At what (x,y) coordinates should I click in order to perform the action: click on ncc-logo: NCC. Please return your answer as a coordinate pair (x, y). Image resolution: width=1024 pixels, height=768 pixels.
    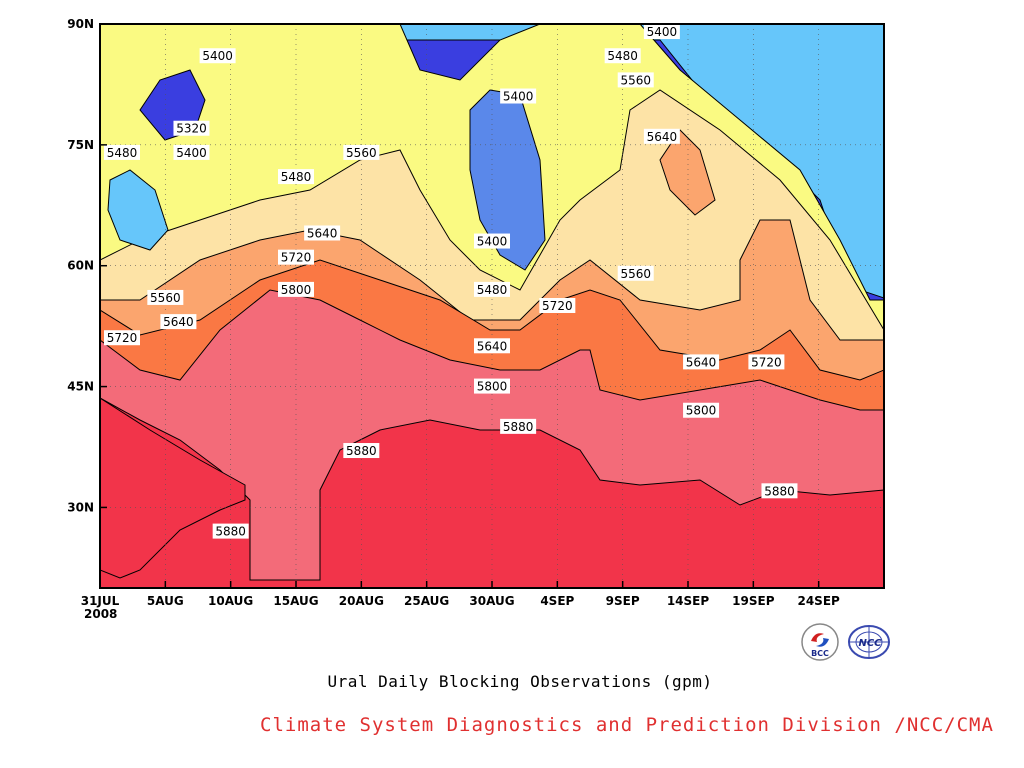
    Looking at the image, I should click on (868, 642).